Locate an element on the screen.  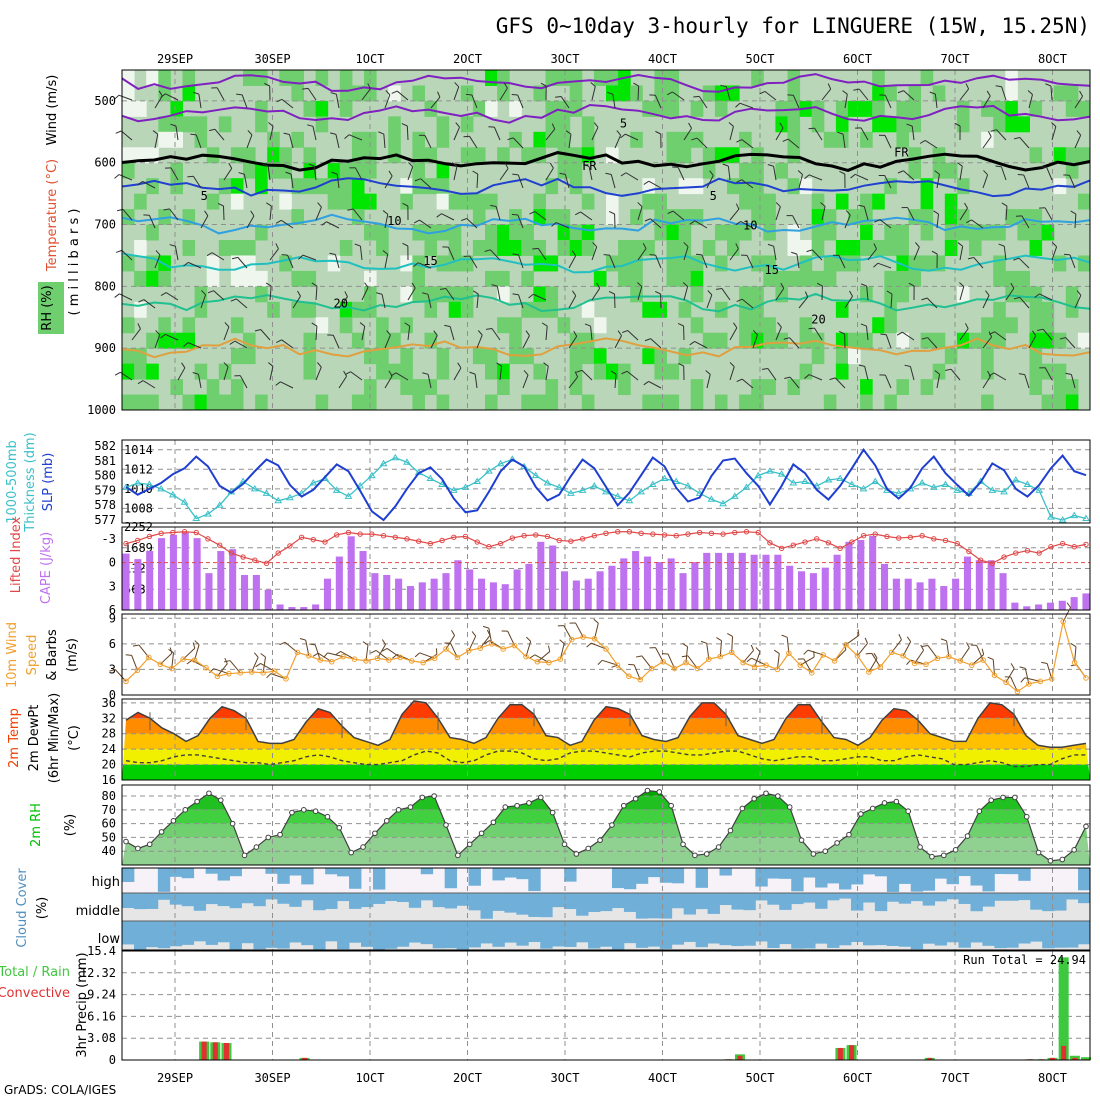
temp-tick-label: 32 is located at coordinates (109, 718).